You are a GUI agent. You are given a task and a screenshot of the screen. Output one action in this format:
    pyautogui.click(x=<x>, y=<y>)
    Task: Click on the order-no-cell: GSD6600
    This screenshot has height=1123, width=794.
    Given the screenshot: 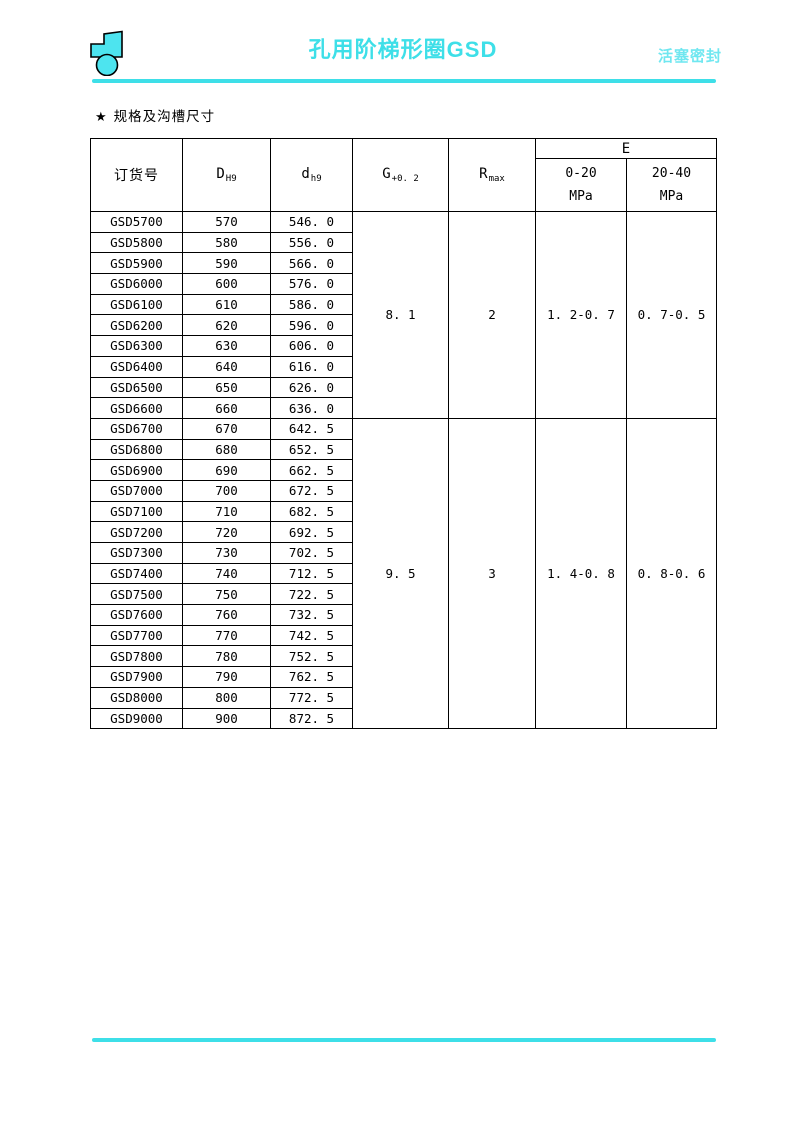 What is the action you would take?
    pyautogui.click(x=136, y=408)
    